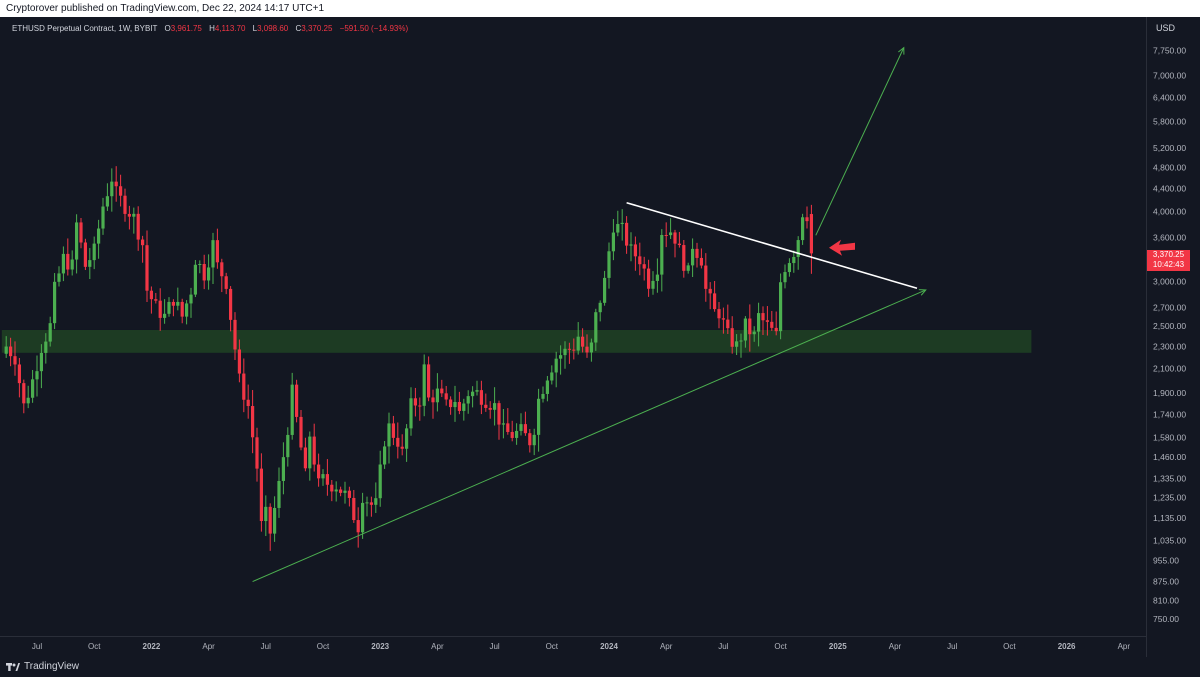 The image size is (1200, 677). Describe the element at coordinates (42, 666) in the screenshot. I see `tradingview-logo: TradingView` at that location.